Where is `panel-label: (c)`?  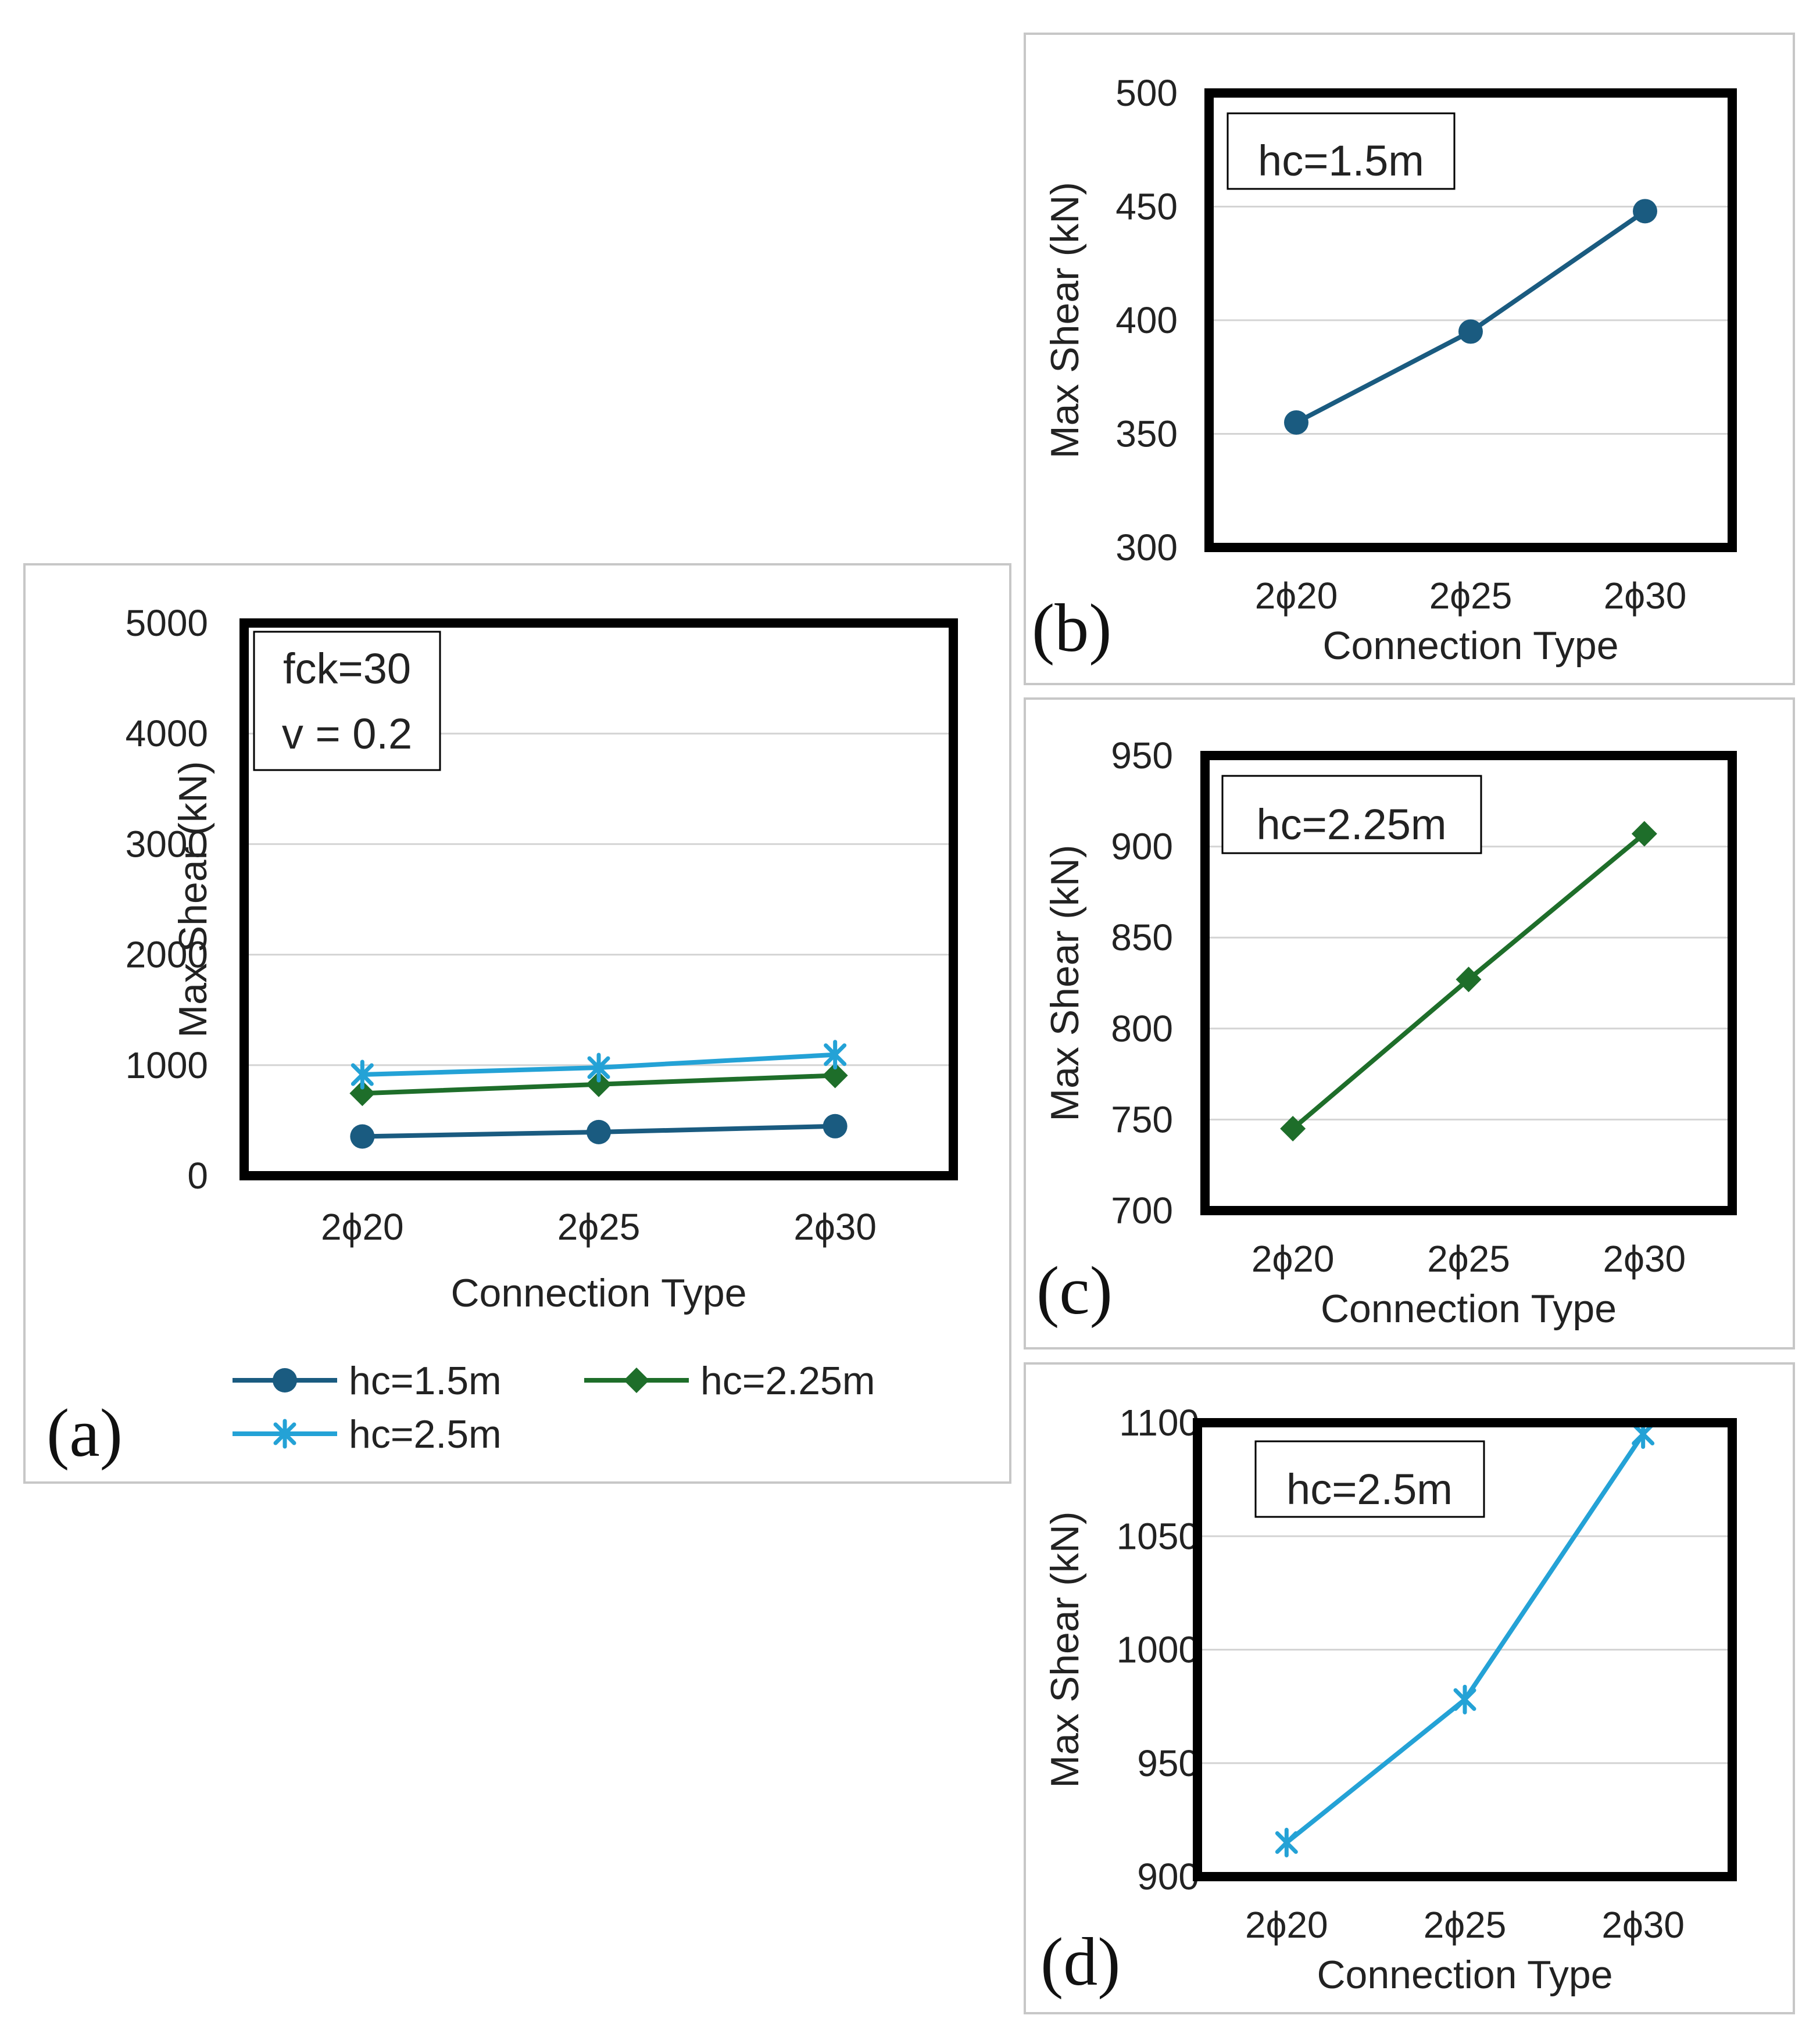
panel-label: (c) is located at coordinates (1074, 1291).